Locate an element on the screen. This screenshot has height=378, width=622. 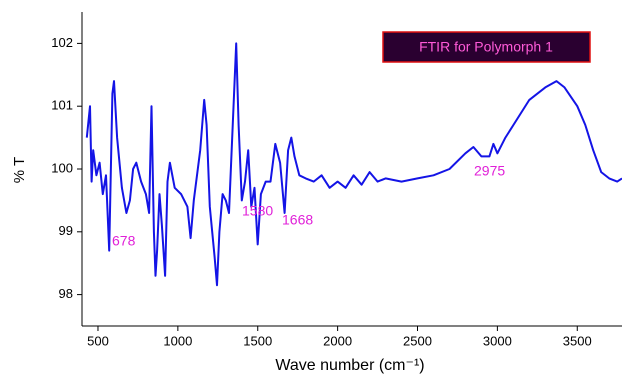
x-tick-label: 2500 is located at coordinates (417, 340).